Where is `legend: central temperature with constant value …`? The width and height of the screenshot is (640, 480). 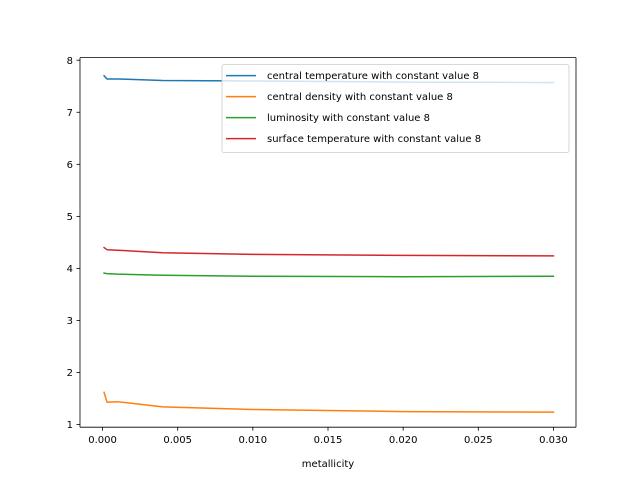 legend: central temperature with constant value … is located at coordinates (395, 108).